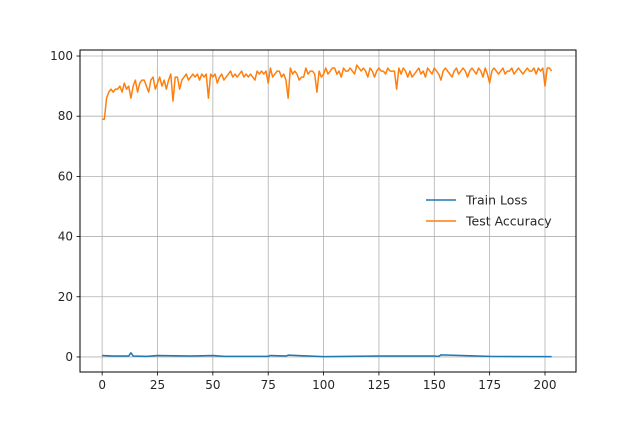 Image resolution: width=640 pixels, height=423 pixels. Describe the element at coordinates (65, 176) in the screenshot. I see `y-tick-label: 60` at that location.